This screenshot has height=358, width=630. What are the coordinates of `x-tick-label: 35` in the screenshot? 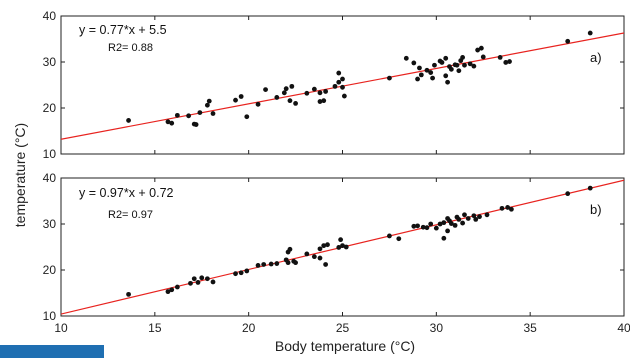 It's located at (530, 328).